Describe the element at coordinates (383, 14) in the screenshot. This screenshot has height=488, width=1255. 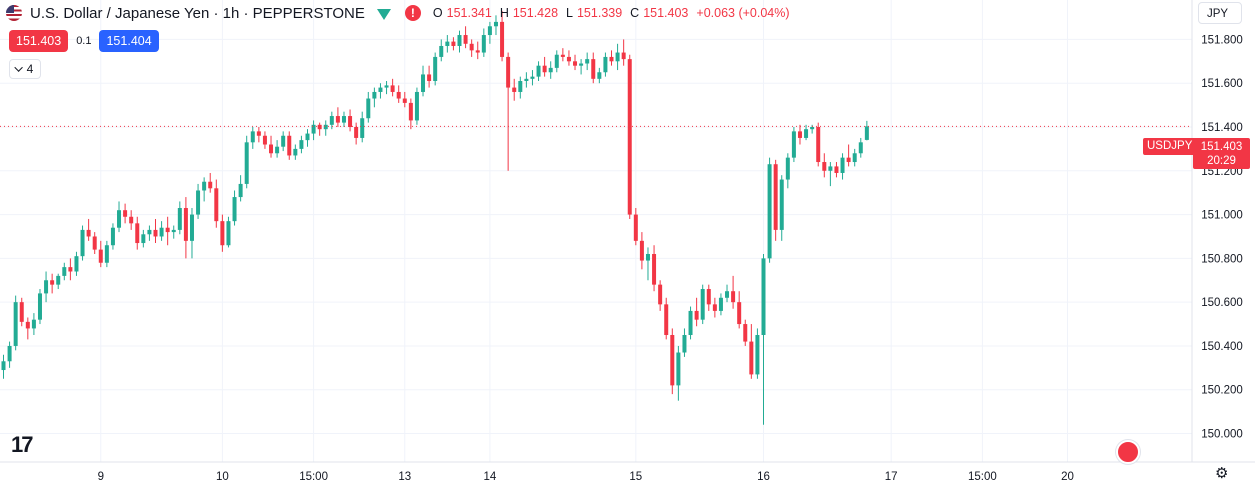
I see `bookmark-flag-icon` at that location.